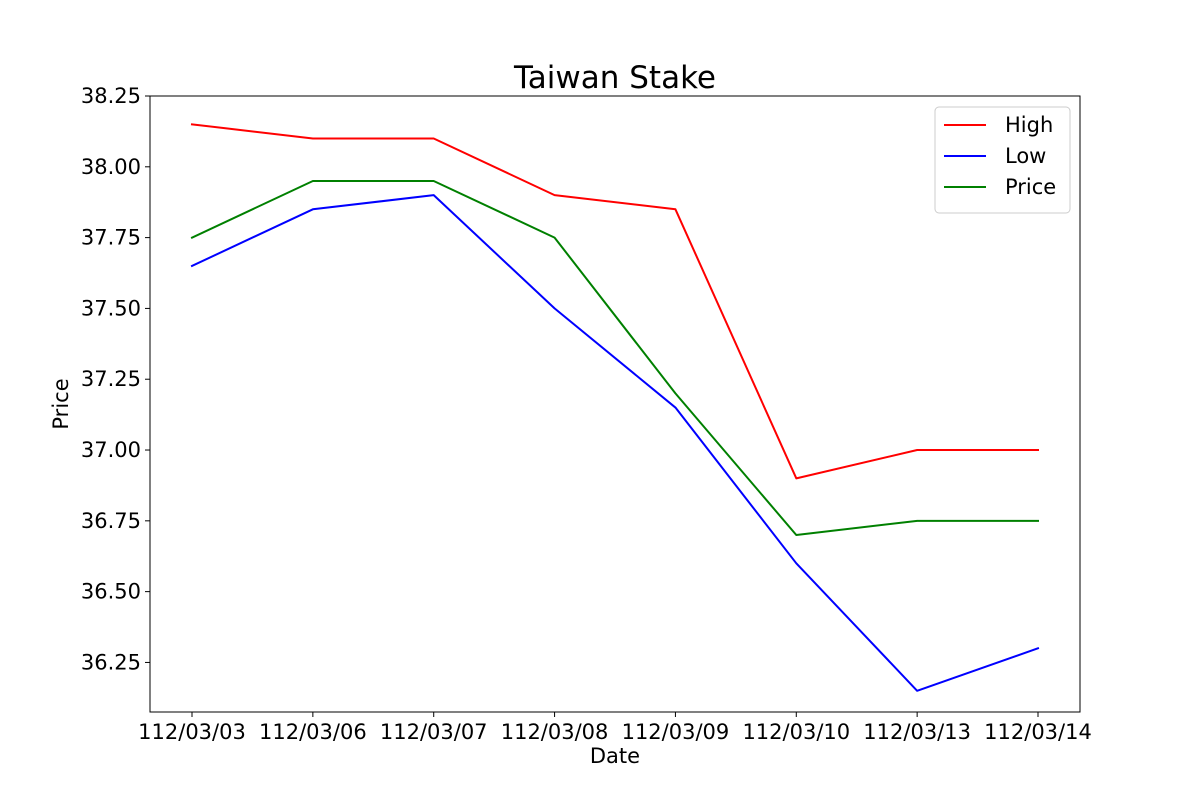  I want to click on x-tick-label: 112/03/14, so click(1038, 732).